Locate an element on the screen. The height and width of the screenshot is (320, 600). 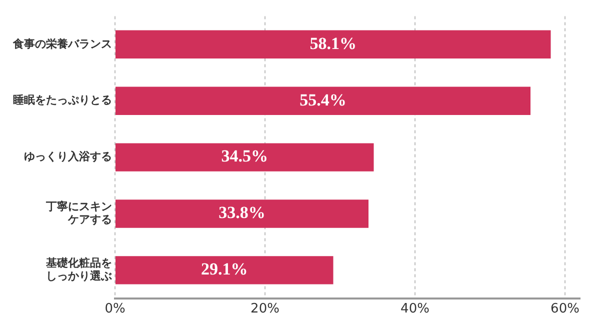
y-tick-label: 睡眠をたっぷりとる is located at coordinates (62, 100).